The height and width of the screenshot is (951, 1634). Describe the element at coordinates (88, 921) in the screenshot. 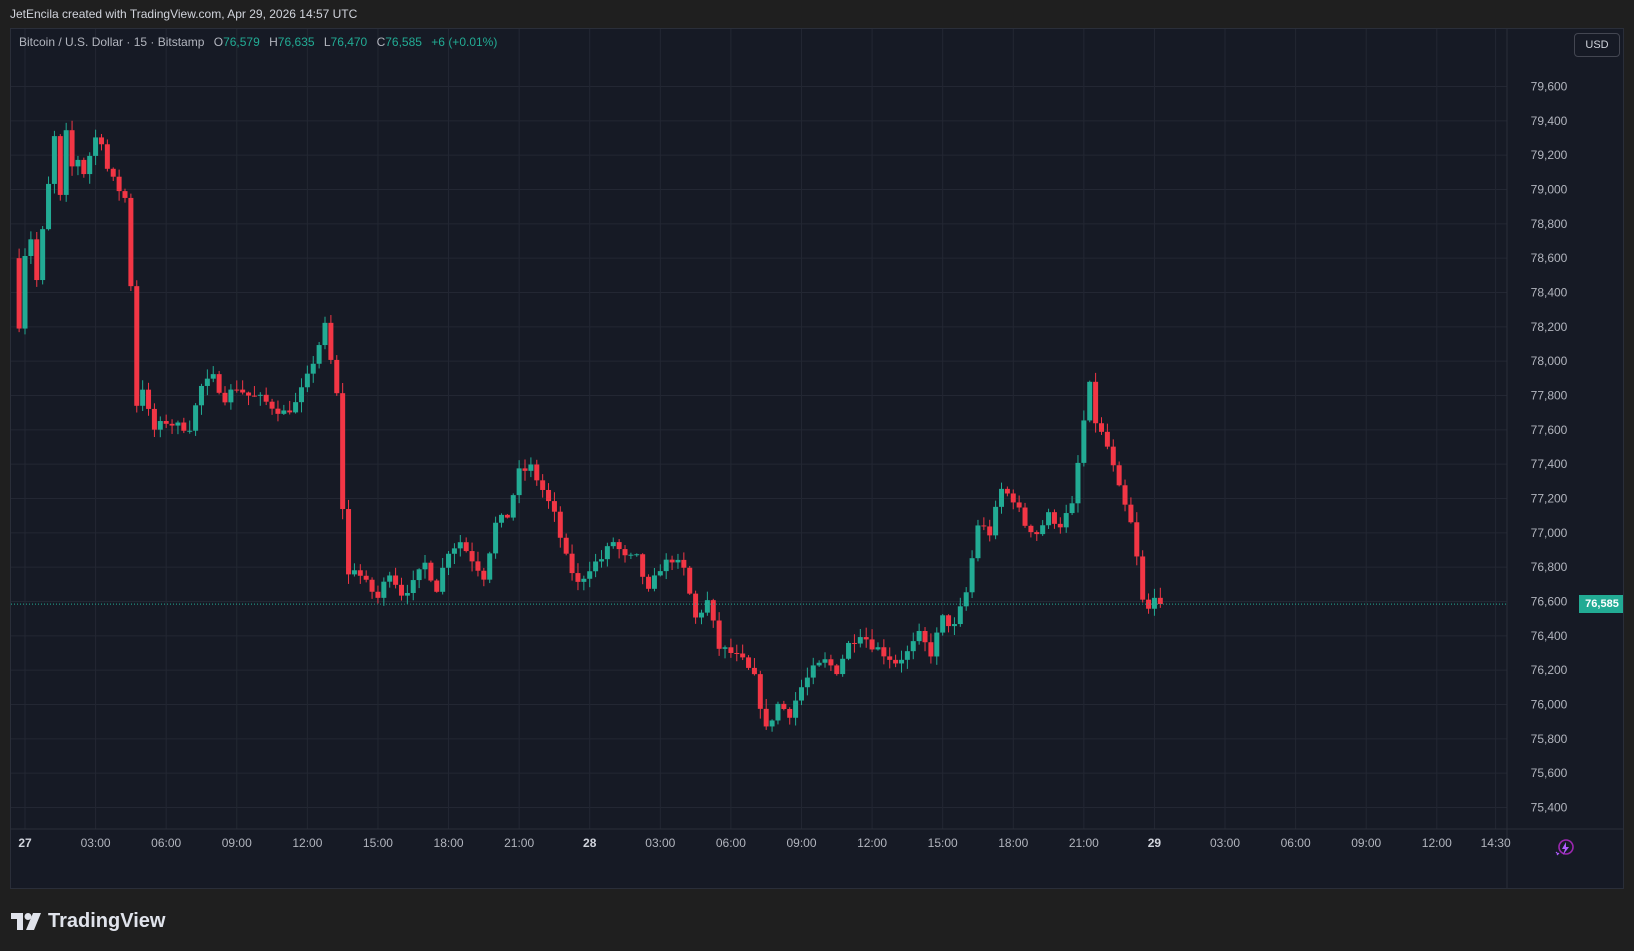

I see `tradingview-brand: TradingView` at that location.